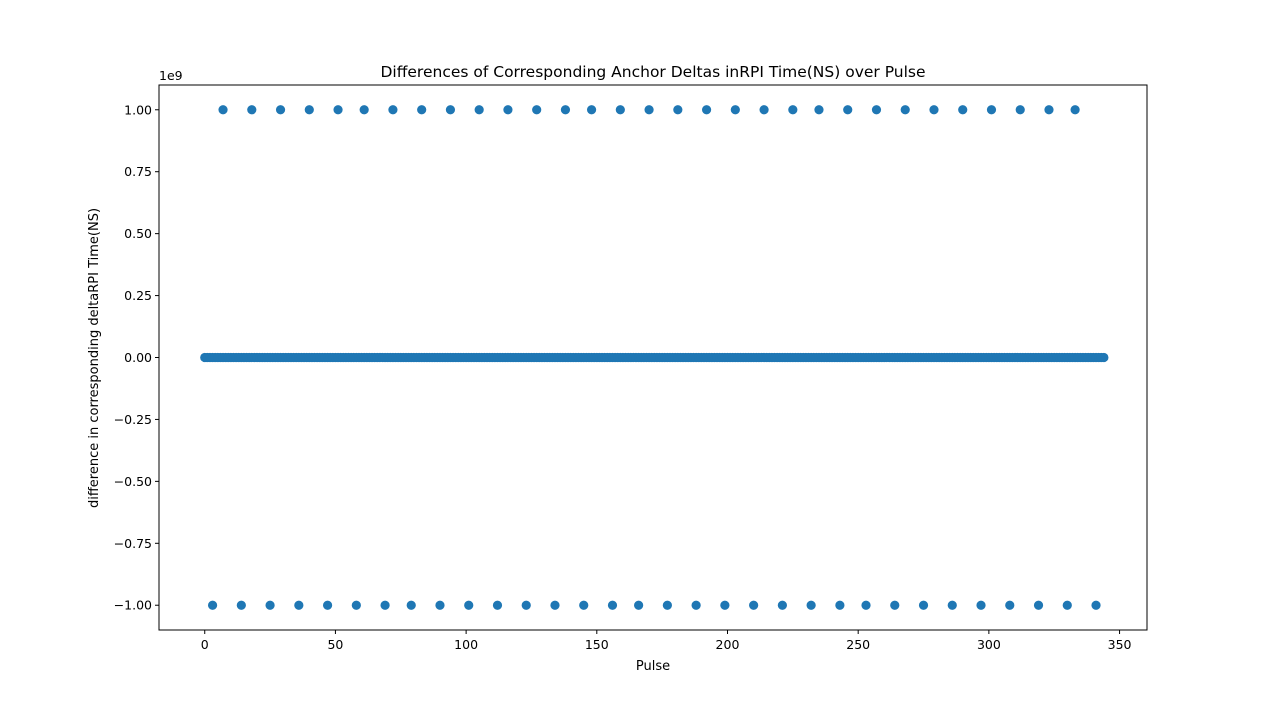 The image size is (1275, 708). What do you see at coordinates (138, 233) in the screenshot?
I see `y-tick-label: 0.50` at bounding box center [138, 233].